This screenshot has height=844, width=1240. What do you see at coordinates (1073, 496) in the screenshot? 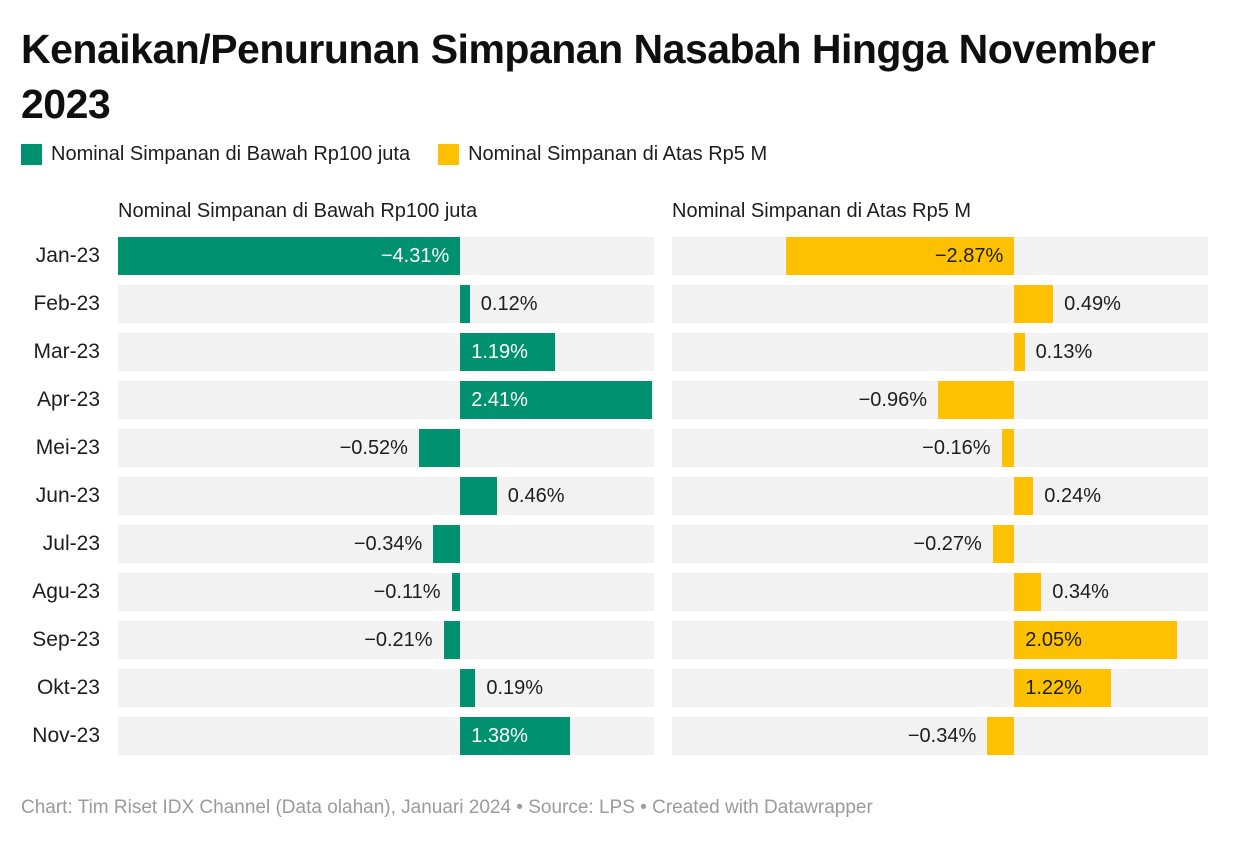
I see `bar-value-label: 0.24%` at bounding box center [1073, 496].